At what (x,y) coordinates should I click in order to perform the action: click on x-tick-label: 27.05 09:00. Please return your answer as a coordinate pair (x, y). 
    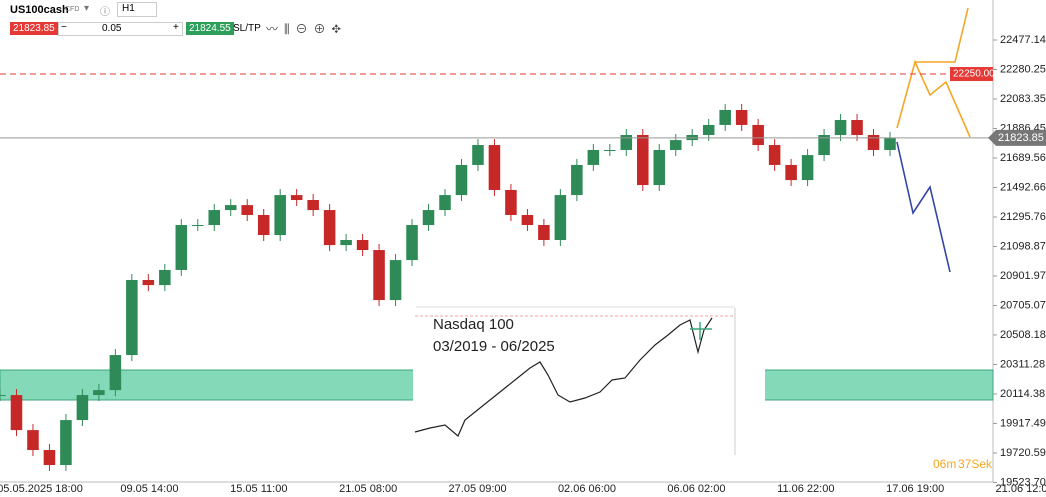
    Looking at the image, I should click on (478, 489).